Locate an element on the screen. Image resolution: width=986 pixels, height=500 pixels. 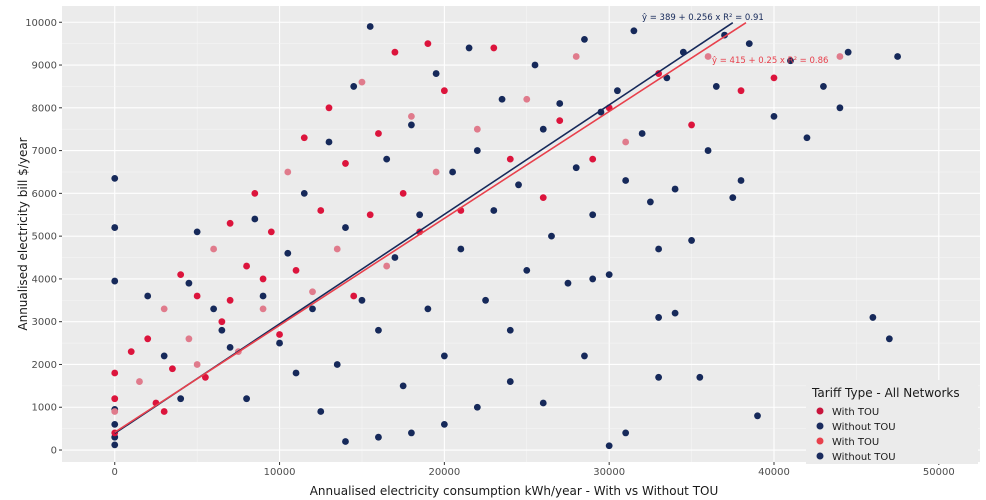
x-tick-label: 30000 is located at coordinates (609, 472).